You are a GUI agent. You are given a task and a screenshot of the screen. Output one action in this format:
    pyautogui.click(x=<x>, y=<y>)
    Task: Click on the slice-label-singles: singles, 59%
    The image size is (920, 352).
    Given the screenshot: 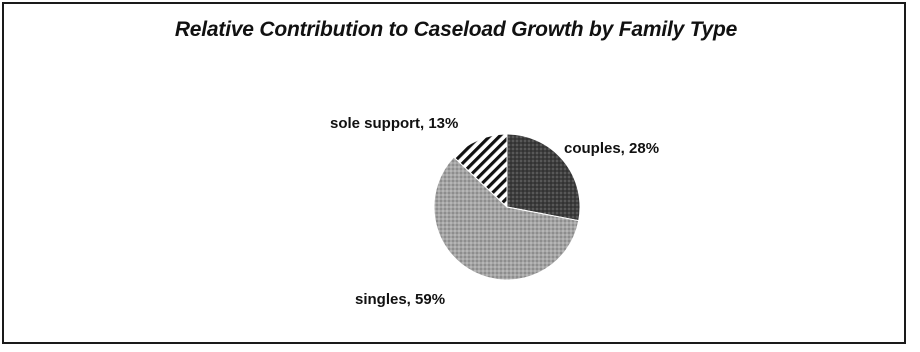 What is the action you would take?
    pyautogui.click(x=400, y=299)
    